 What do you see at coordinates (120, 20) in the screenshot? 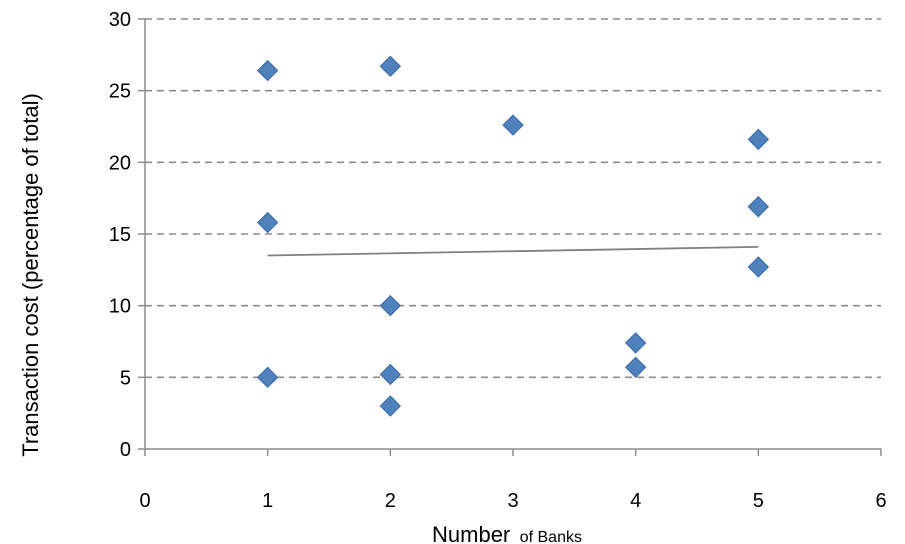
I see `y-tick-label-30: 30` at bounding box center [120, 20].